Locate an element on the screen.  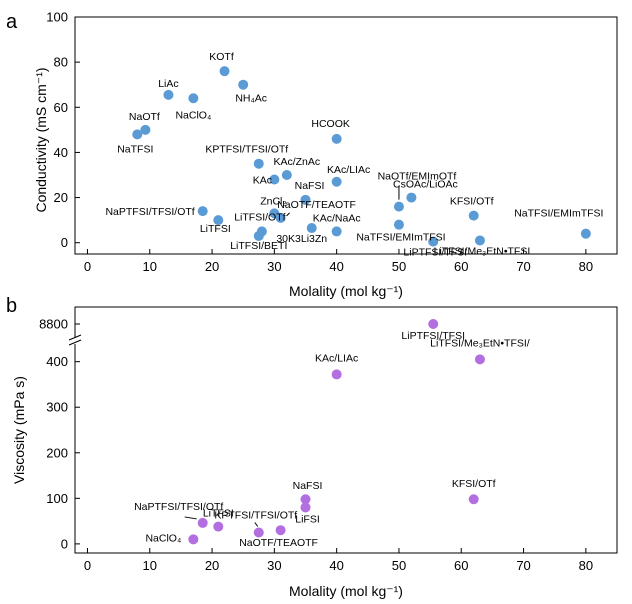
y-tick-label: 40 is located at coordinates (61, 152).